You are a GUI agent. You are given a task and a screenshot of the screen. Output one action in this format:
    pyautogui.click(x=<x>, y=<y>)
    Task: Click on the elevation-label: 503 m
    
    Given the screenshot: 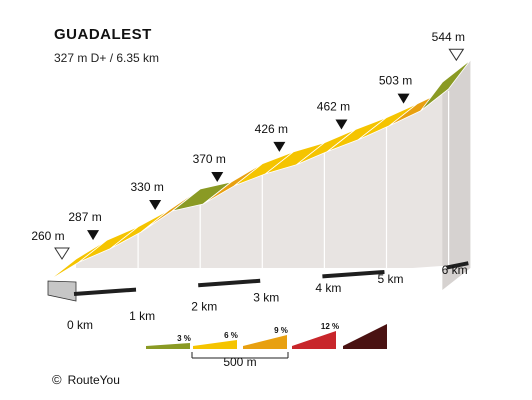 What is the action you would take?
    pyautogui.click(x=395, y=81)
    